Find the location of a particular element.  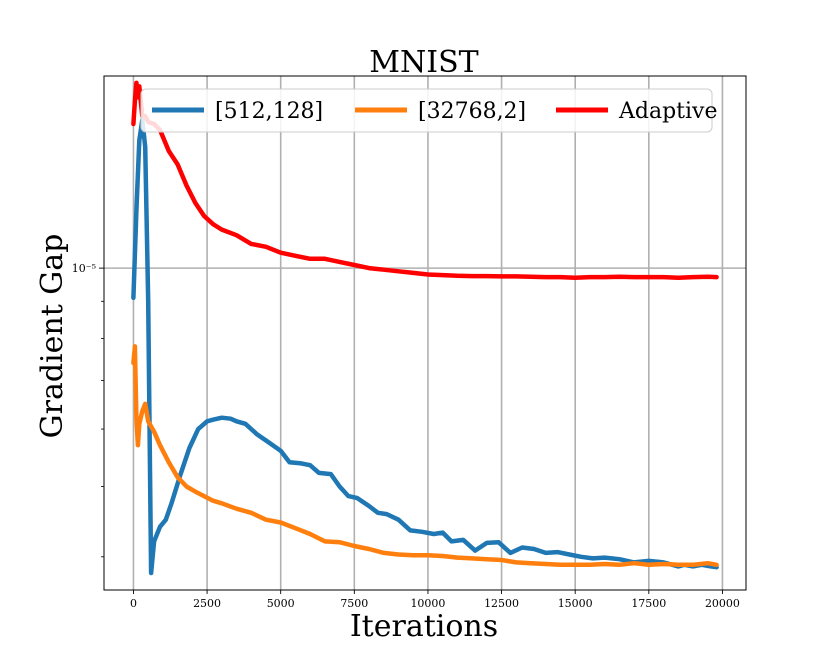

legend-label-1: [512,128] is located at coordinates (269, 111).